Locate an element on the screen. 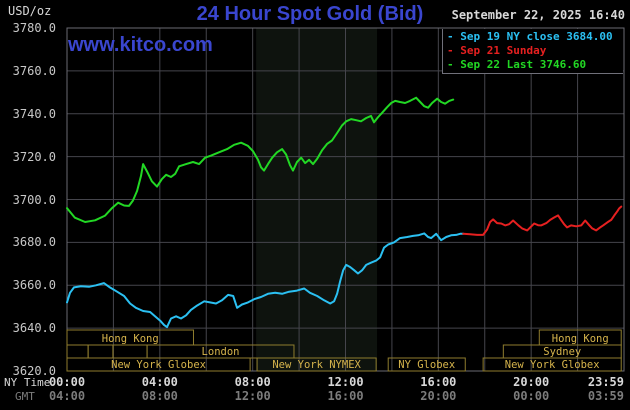 This screenshot has width=630, height=410. session-label: London is located at coordinates (221, 352).